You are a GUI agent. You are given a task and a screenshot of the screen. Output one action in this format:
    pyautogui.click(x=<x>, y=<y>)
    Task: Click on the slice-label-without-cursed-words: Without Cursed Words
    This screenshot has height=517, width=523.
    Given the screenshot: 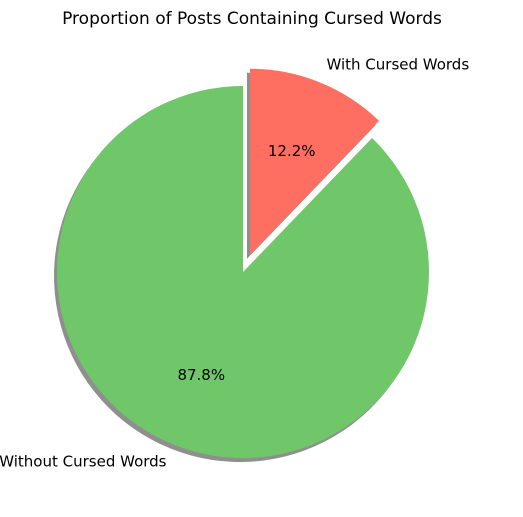 What is the action you would take?
    pyautogui.click(x=83, y=461)
    